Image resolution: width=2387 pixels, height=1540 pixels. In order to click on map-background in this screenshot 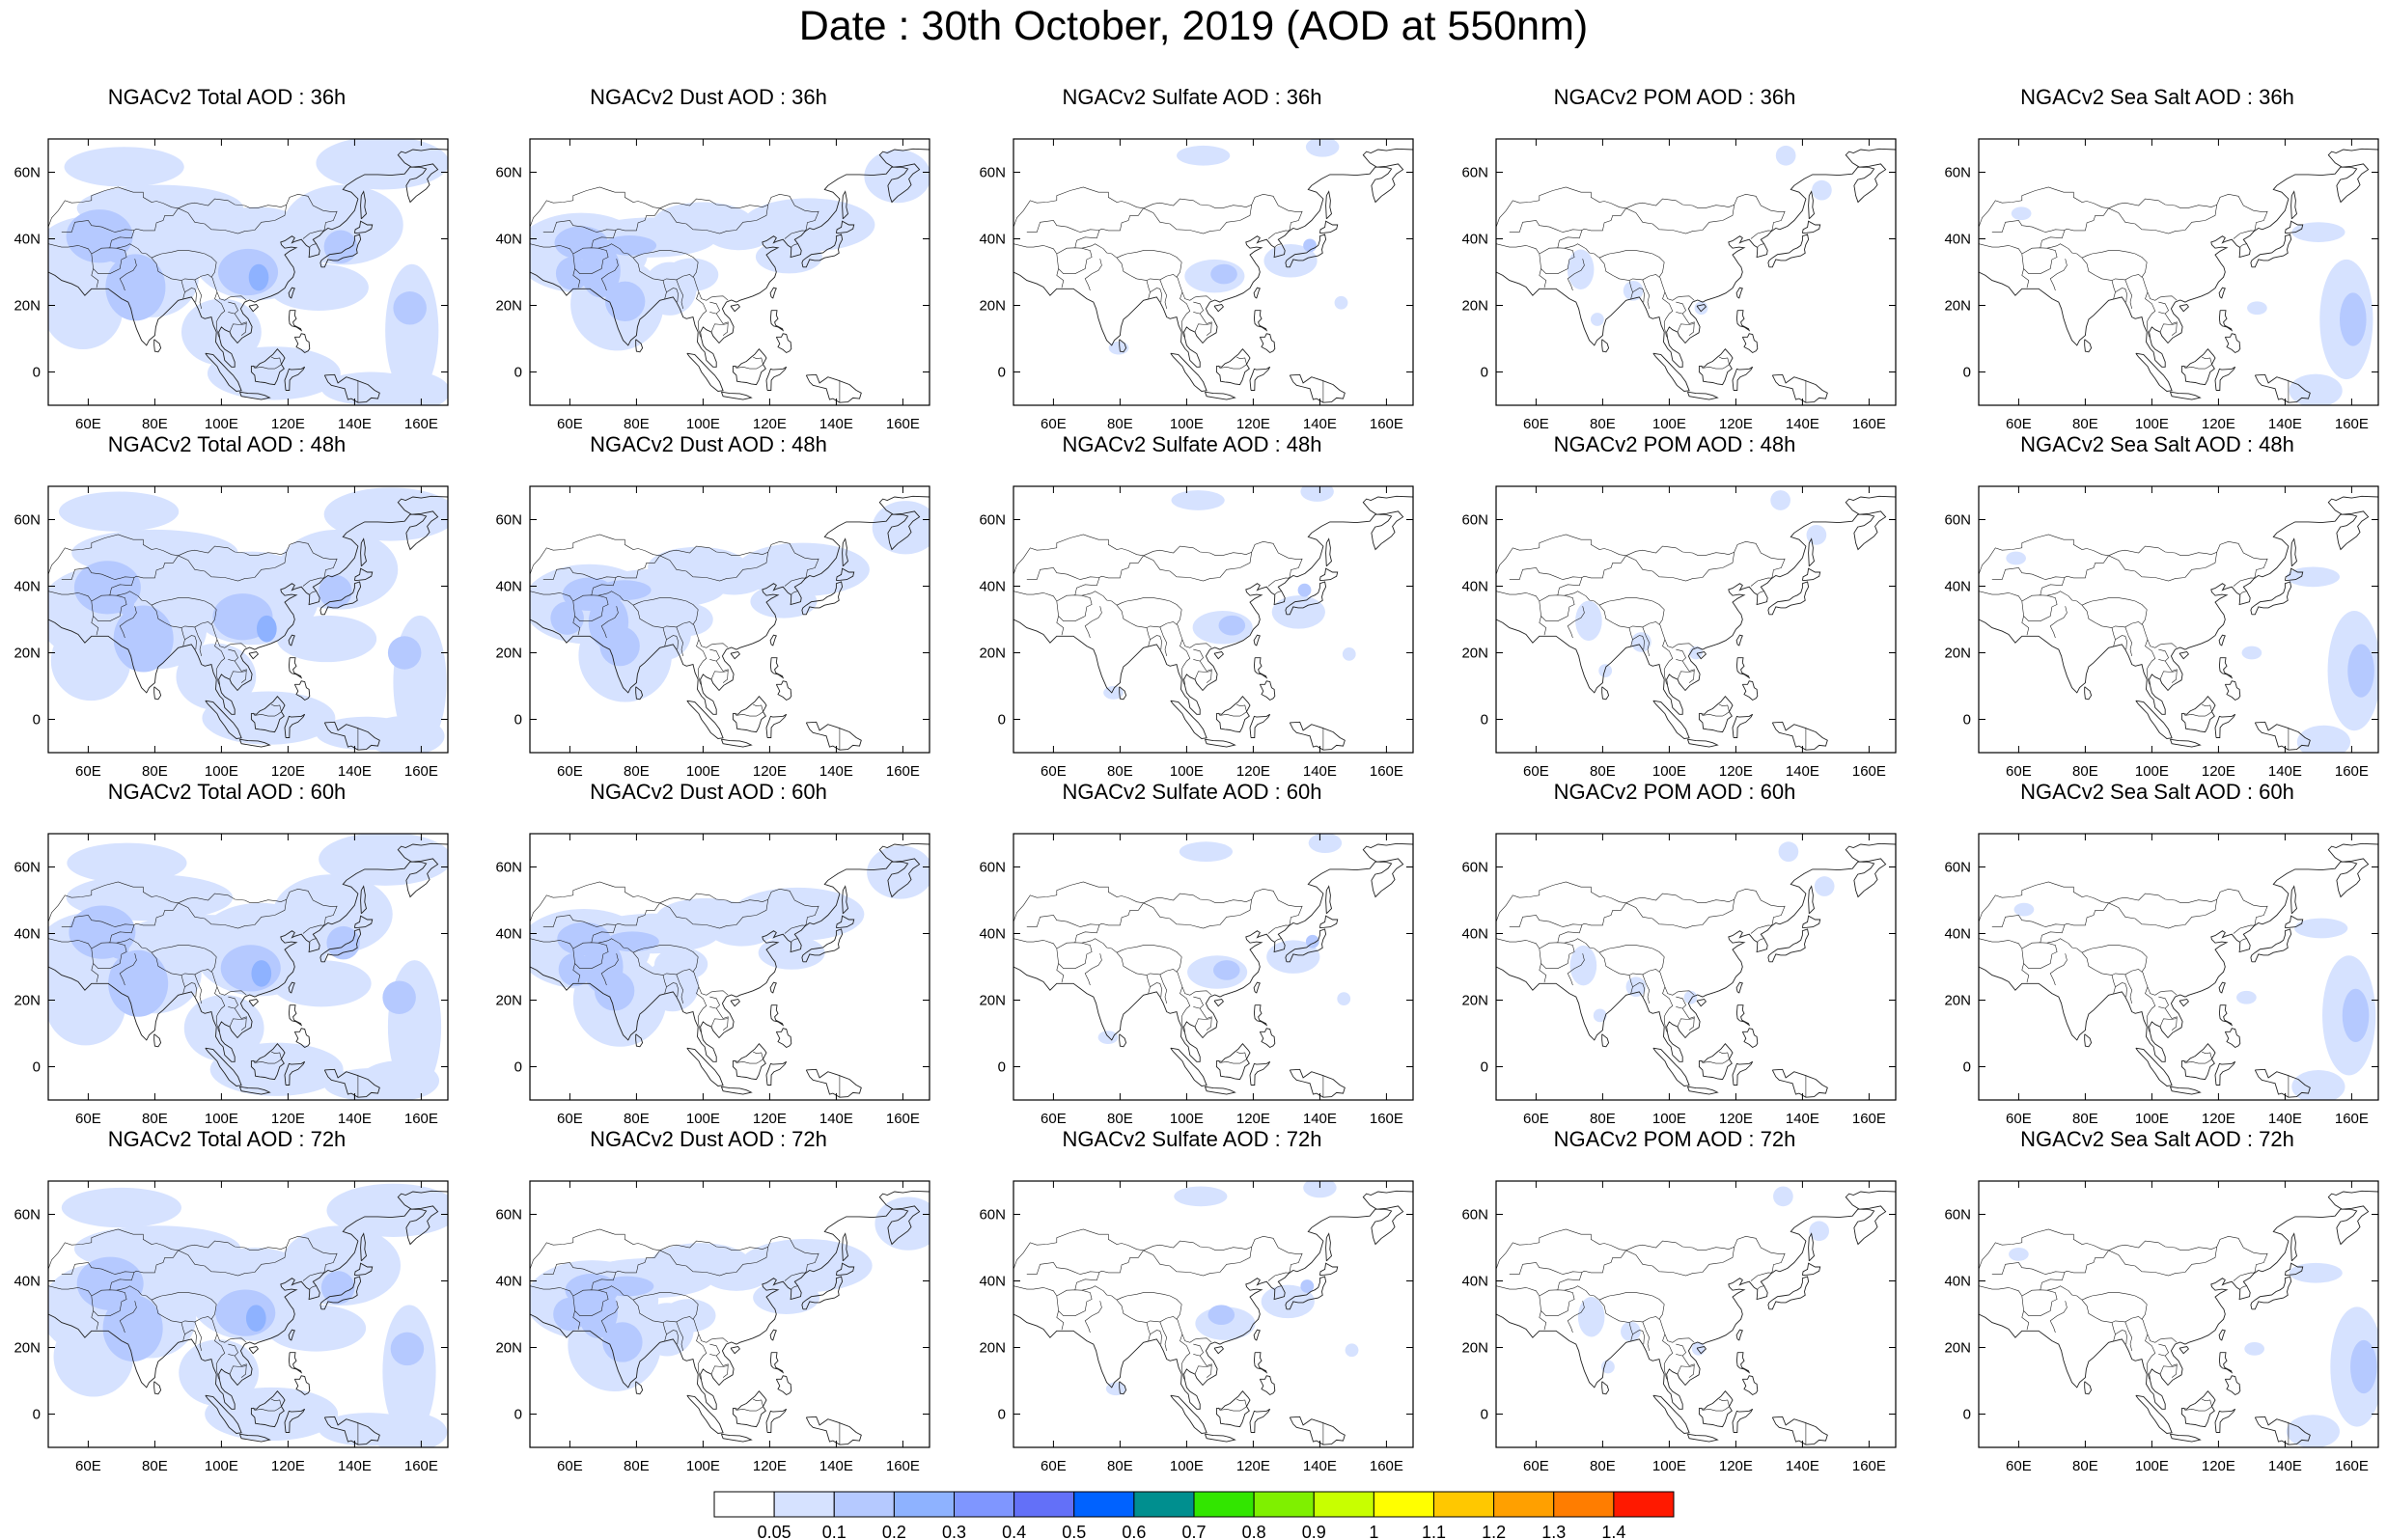, I will do `click(1696, 967)`.